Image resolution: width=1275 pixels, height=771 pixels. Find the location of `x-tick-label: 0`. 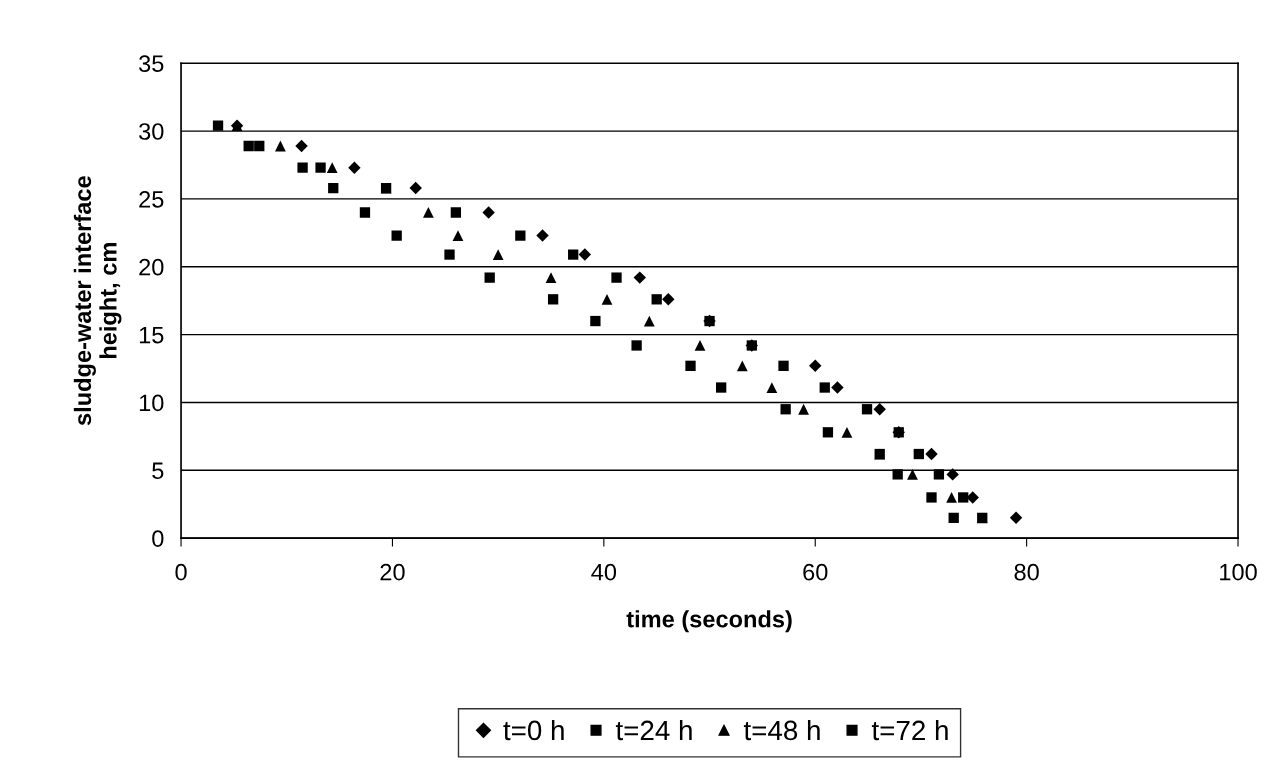

x-tick-label: 0 is located at coordinates (181, 572).